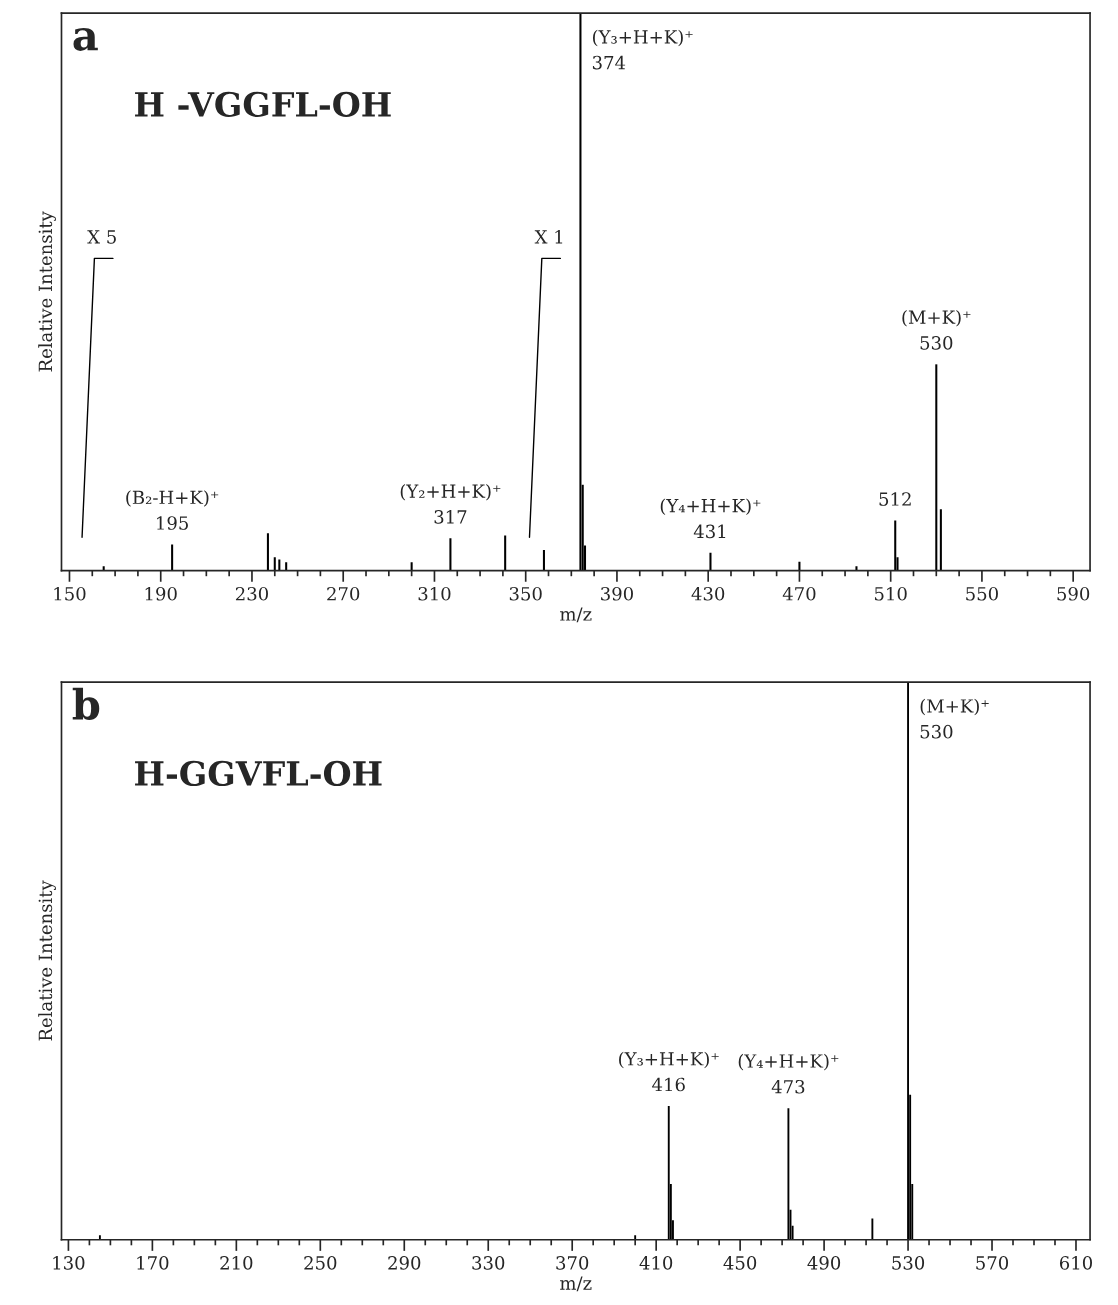 The height and width of the screenshot is (1305, 1118). What do you see at coordinates (70, 593) in the screenshot?
I see `x-tick-label: 150` at bounding box center [70, 593].